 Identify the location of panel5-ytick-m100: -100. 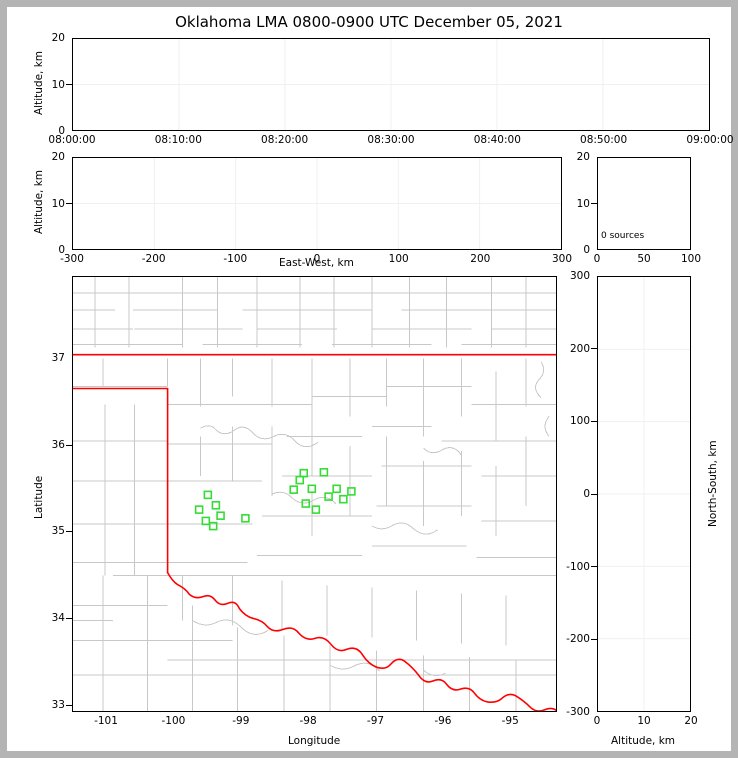
(578, 566).